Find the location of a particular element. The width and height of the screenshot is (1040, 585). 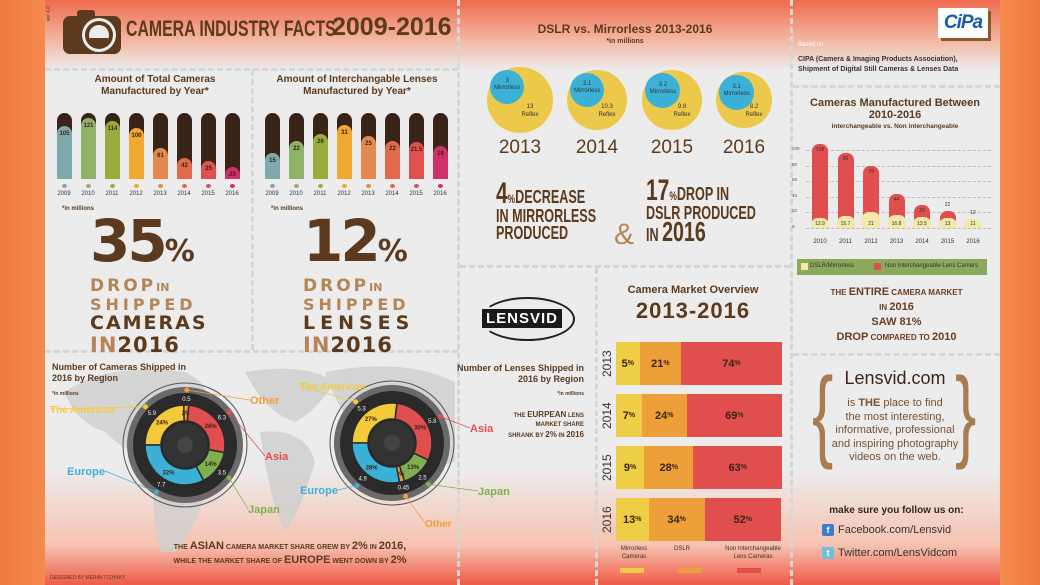

bar-value-label: 26 is located at coordinates (320, 141).